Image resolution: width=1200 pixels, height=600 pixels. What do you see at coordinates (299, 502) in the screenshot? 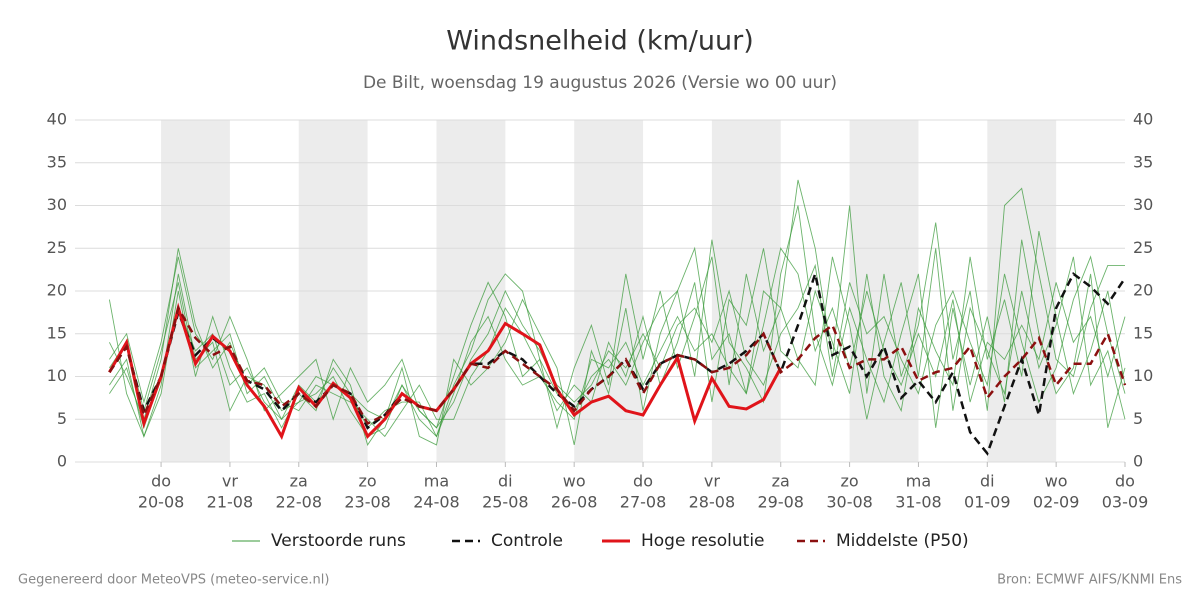
I see `x-tick-date: 22-08` at bounding box center [299, 502].